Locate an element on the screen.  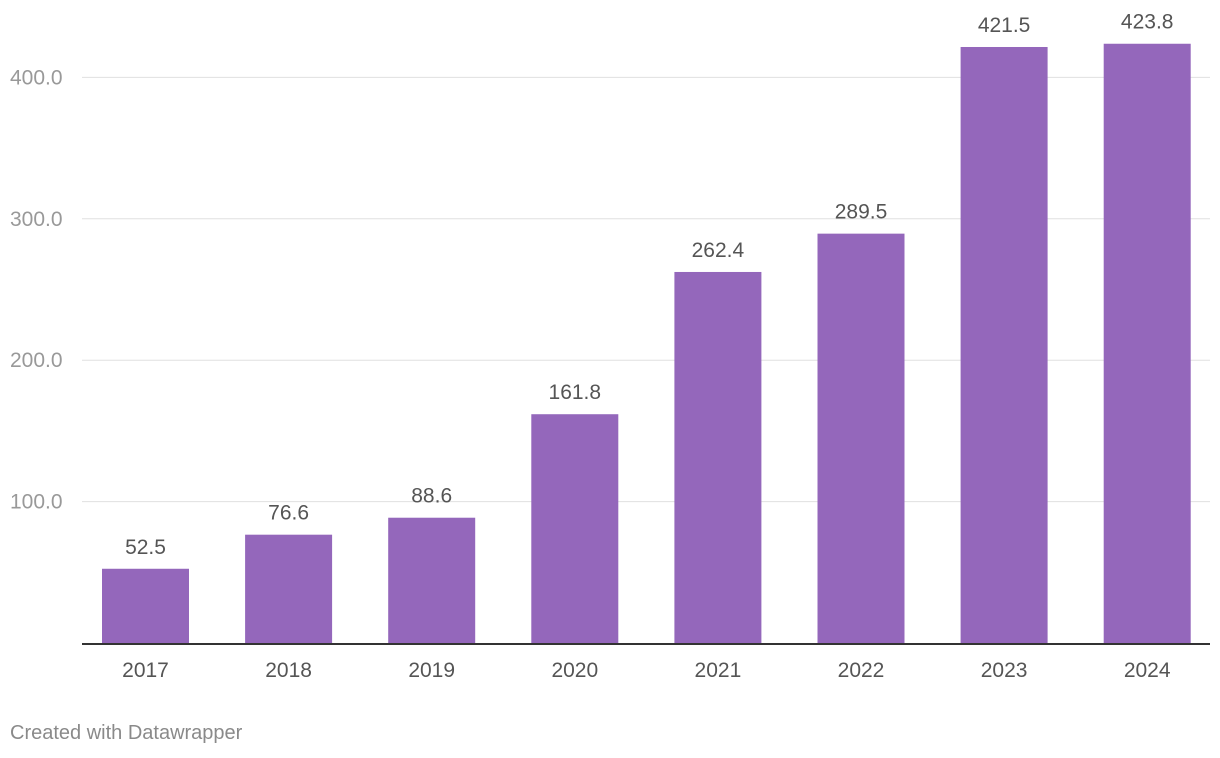
footer-credit: Created with Datawrapper is located at coordinates (126, 733).